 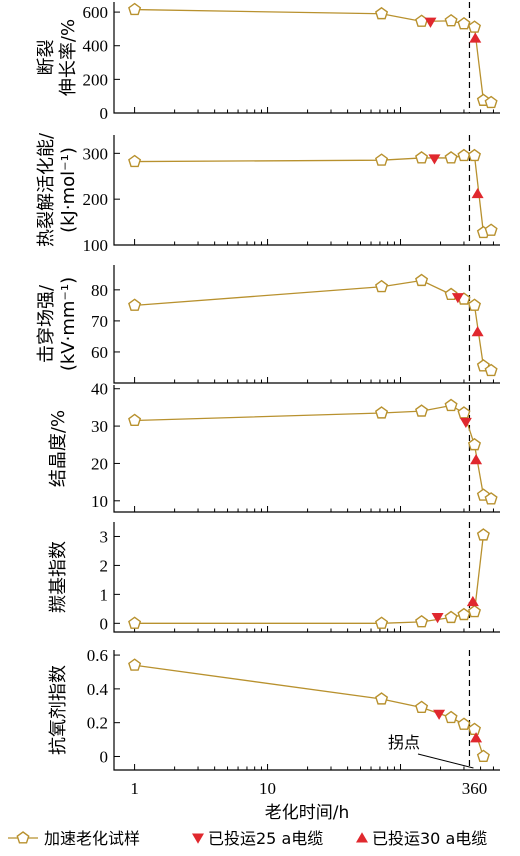 What do you see at coordinates (96, 12) in the screenshot?
I see `y-tick-label: 600` at bounding box center [96, 12].